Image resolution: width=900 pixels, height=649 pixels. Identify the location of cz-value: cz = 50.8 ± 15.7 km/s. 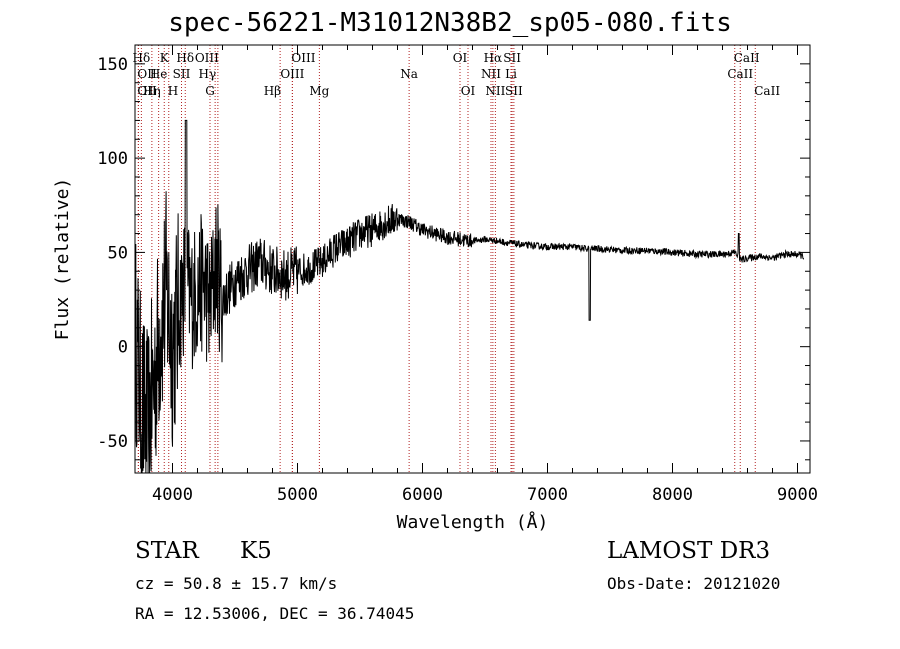
(236, 583).